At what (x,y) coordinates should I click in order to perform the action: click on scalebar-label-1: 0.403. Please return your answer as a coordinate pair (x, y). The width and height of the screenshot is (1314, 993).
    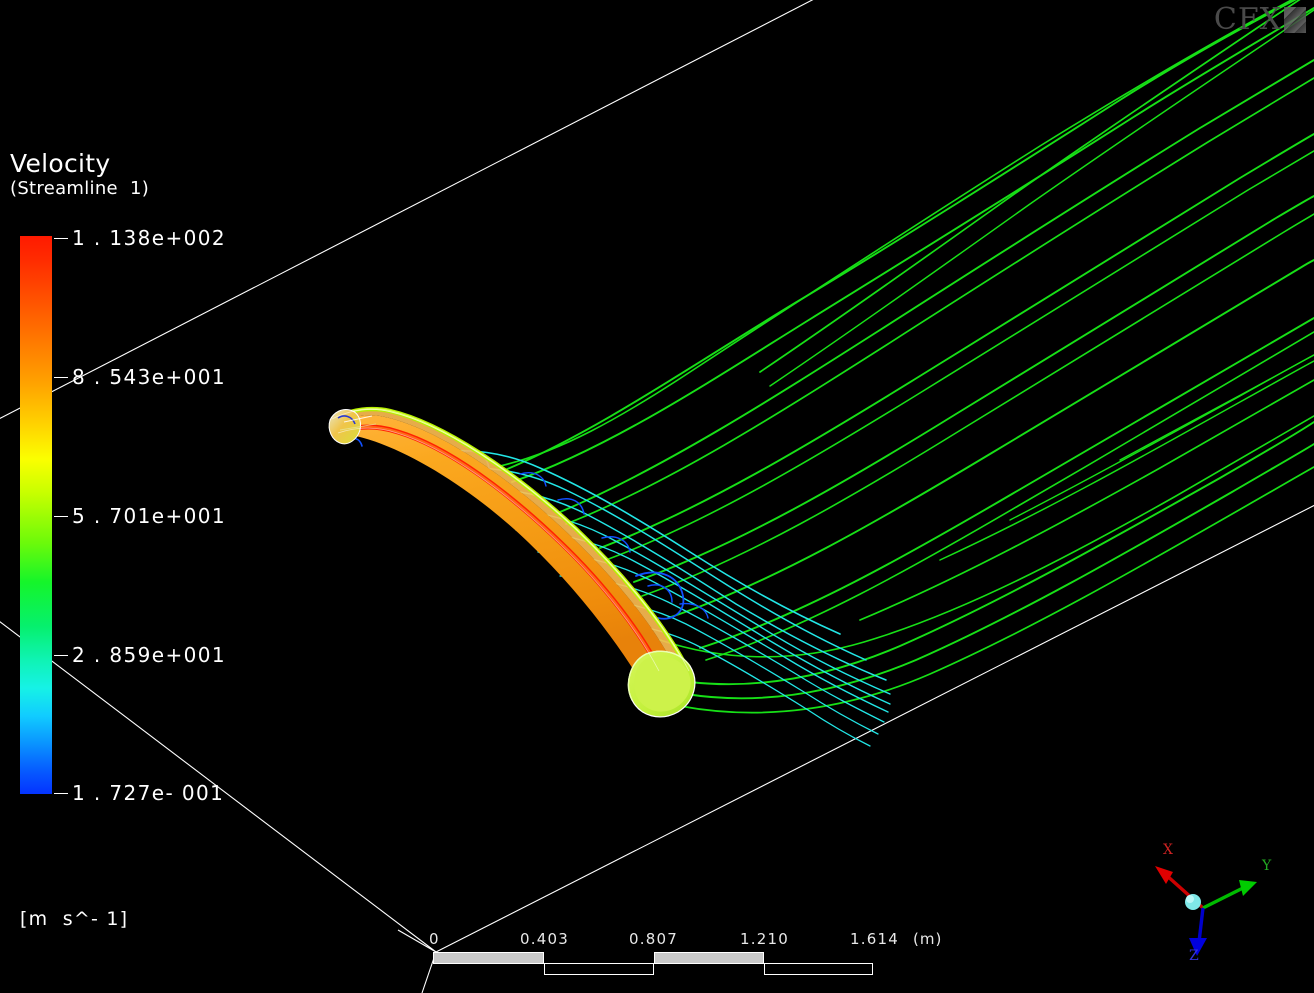
    Looking at the image, I should click on (544, 939).